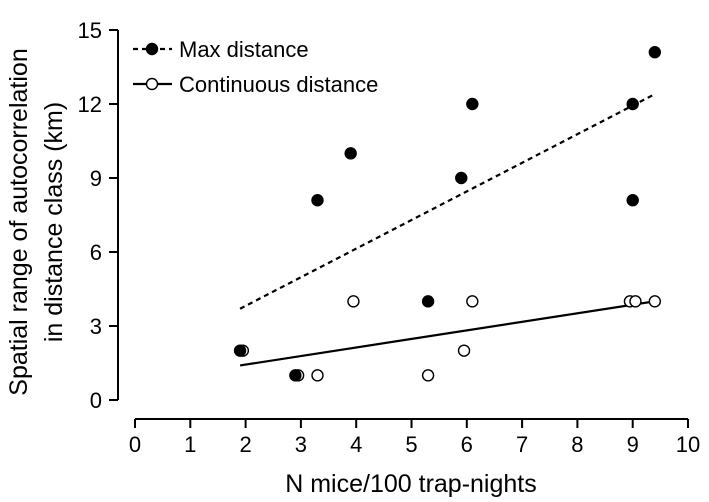 This screenshot has height=502, width=709. What do you see at coordinates (688, 444) in the screenshot?
I see `x-tick-label: 10` at bounding box center [688, 444].